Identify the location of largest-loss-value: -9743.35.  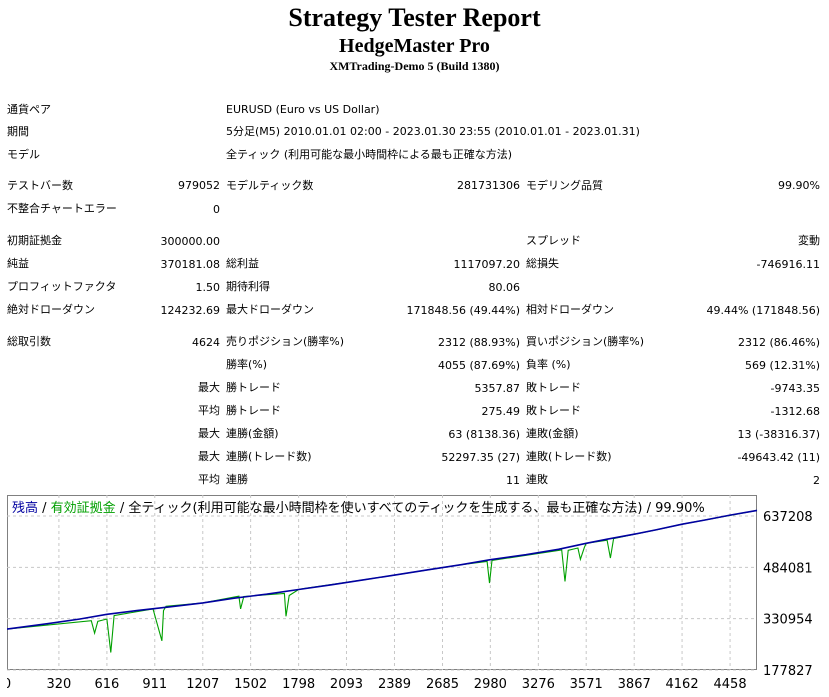
(795, 388).